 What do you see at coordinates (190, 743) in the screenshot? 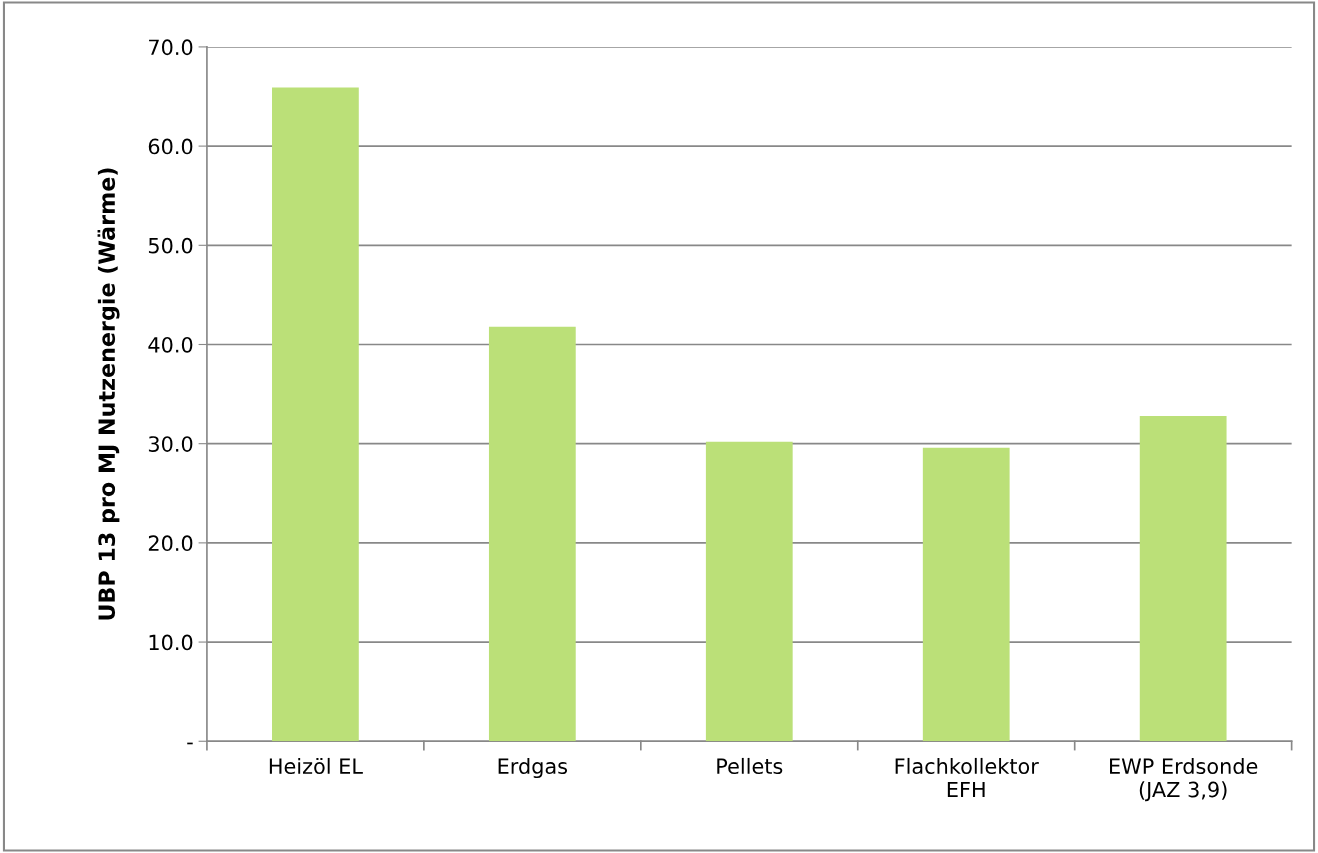
I see `y-tick-label: -` at bounding box center [190, 743].